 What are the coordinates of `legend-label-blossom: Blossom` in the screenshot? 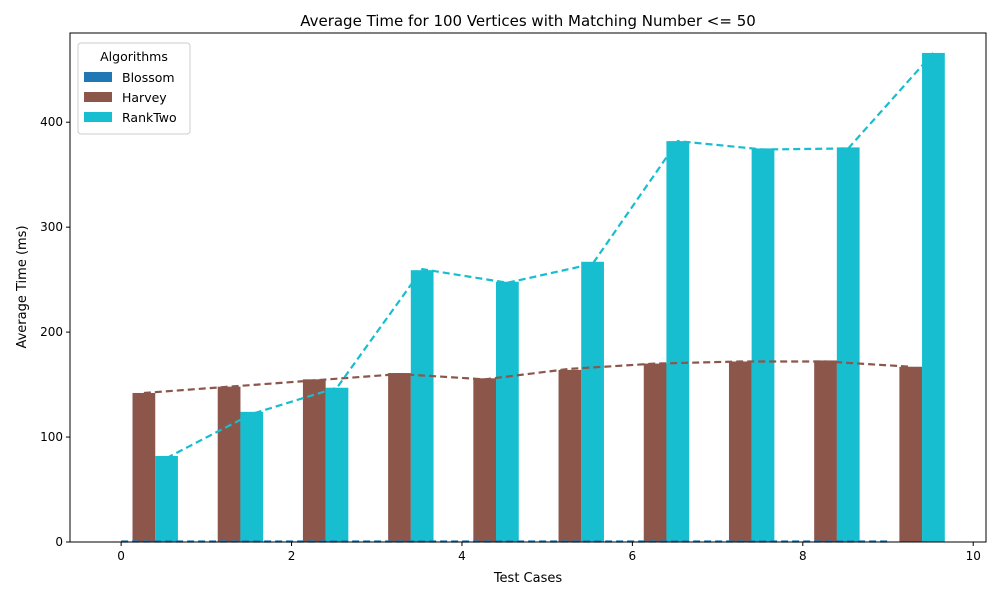 It's located at (148, 77).